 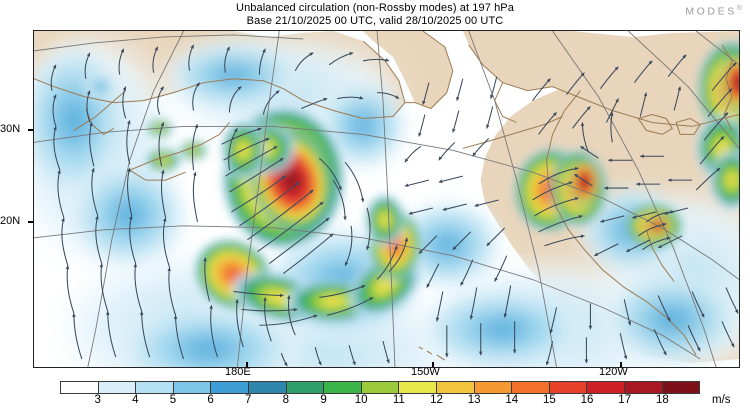 I want to click on colorbar-tick-3: 3, so click(x=97, y=400).